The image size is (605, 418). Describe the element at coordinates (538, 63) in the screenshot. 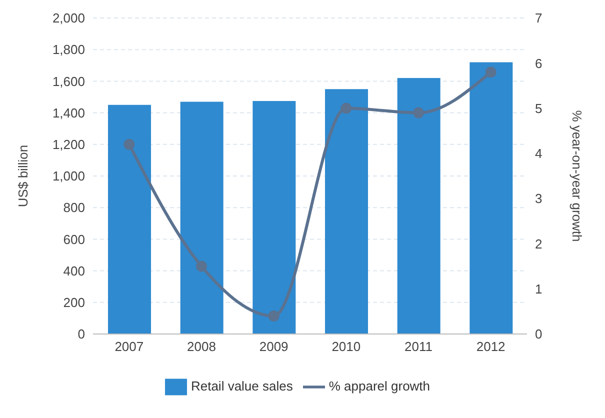

I see `y2-tick-label: 6` at that location.